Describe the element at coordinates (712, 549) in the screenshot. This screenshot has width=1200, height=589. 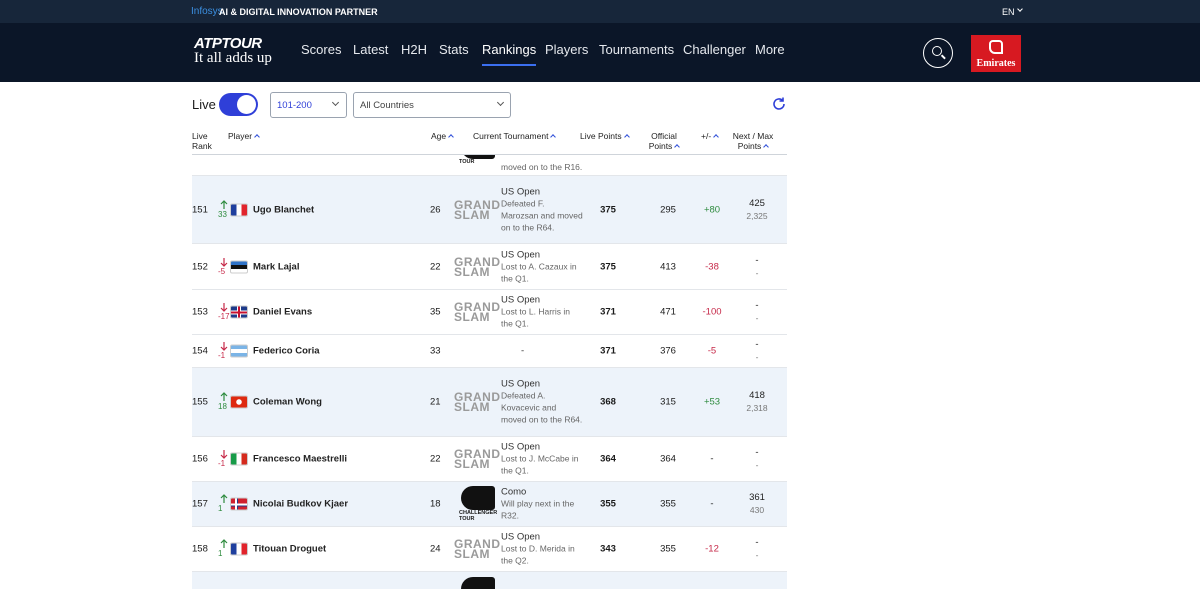
I see `points-change: -12` at that location.